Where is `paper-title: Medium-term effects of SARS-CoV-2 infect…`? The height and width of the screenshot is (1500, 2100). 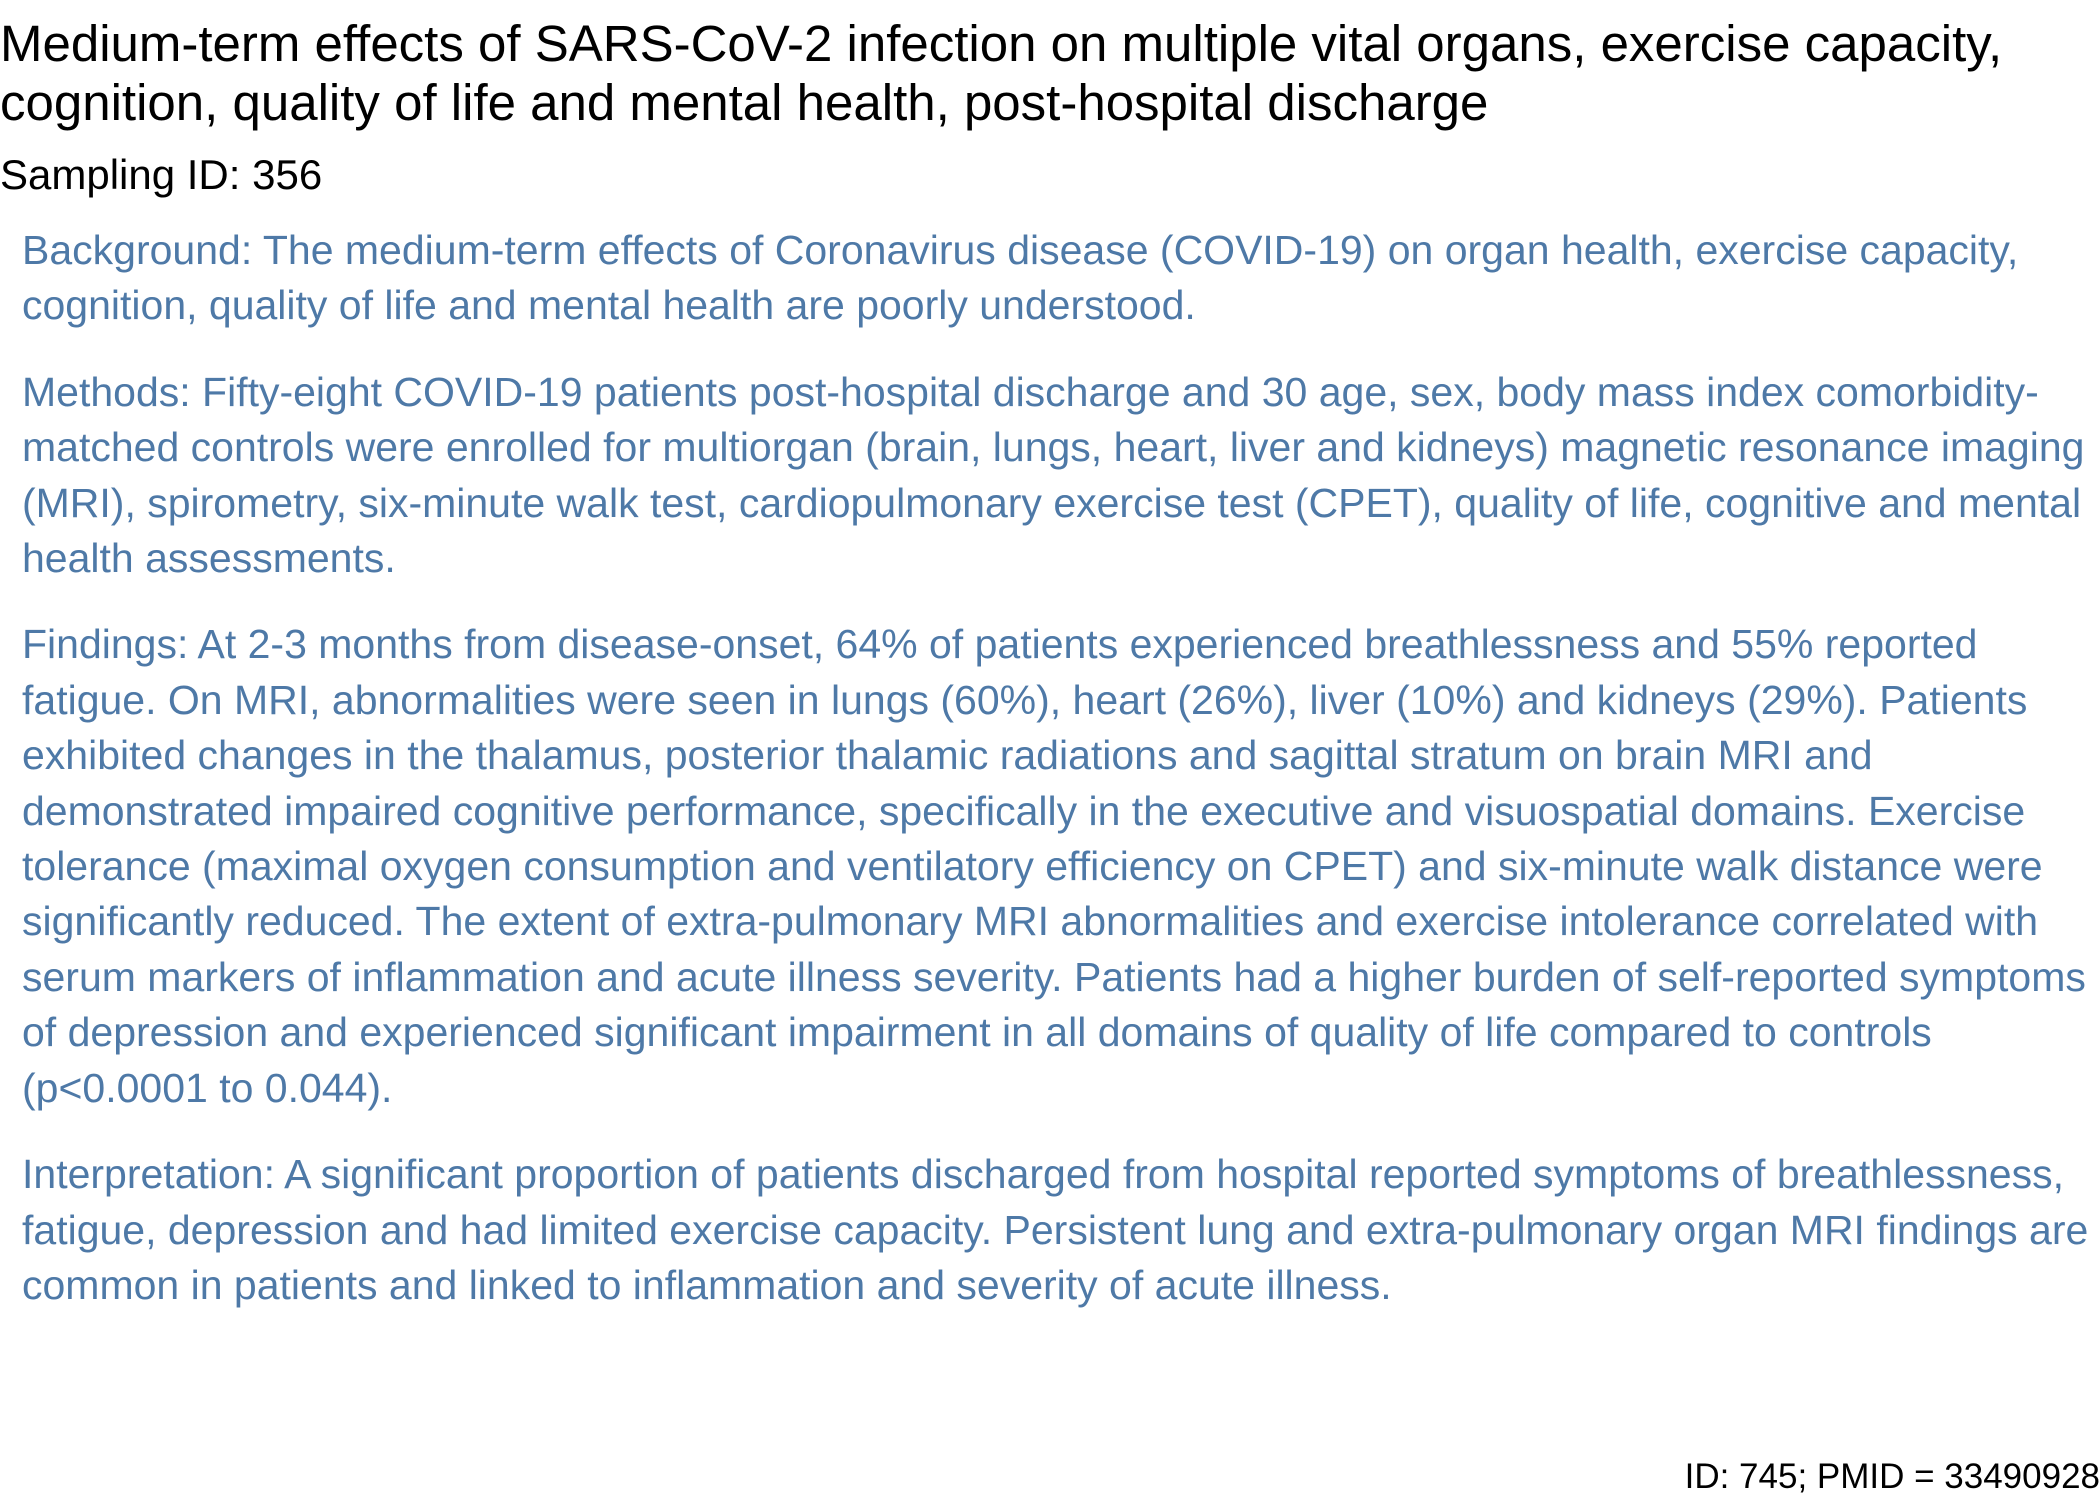 paper-title: Medium-term effects of SARS-CoV-2 infect… is located at coordinates (1001, 73).